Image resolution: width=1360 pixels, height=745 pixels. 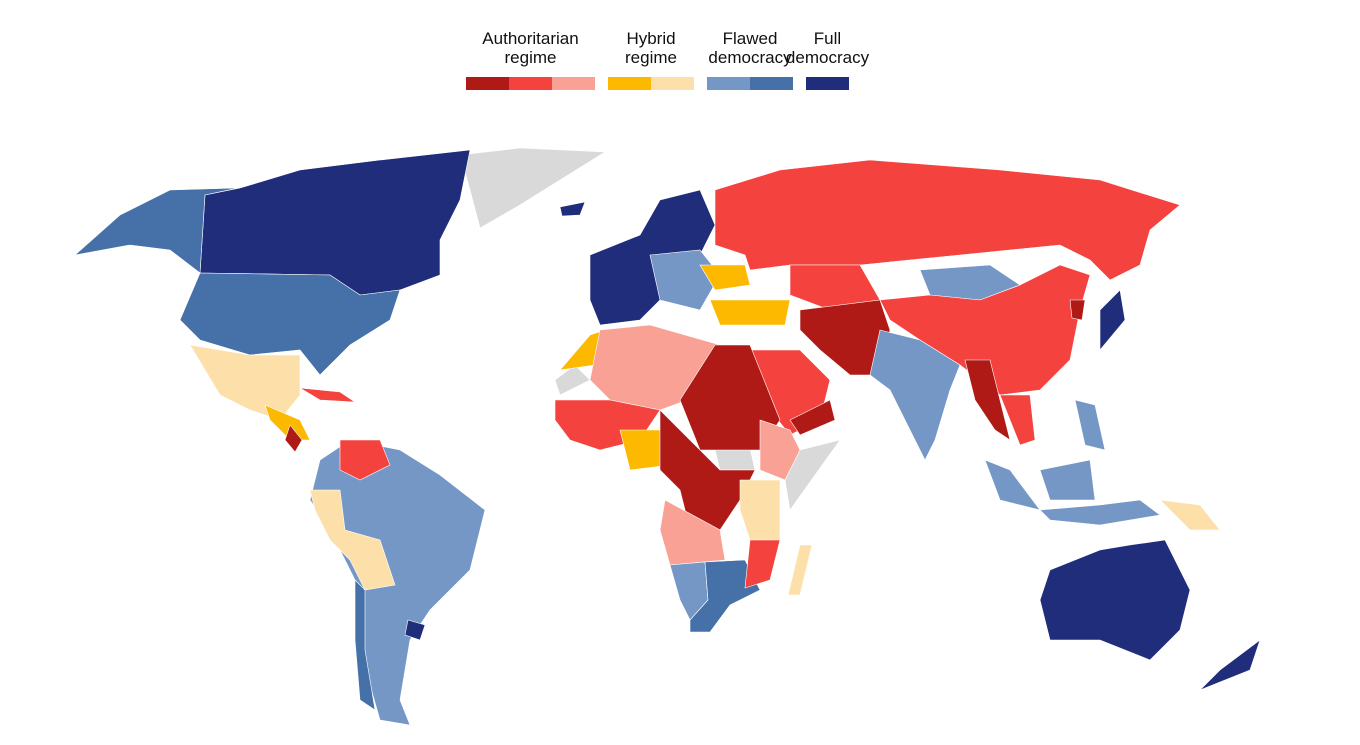 I want to click on north-korea, so click(x=1077, y=310).